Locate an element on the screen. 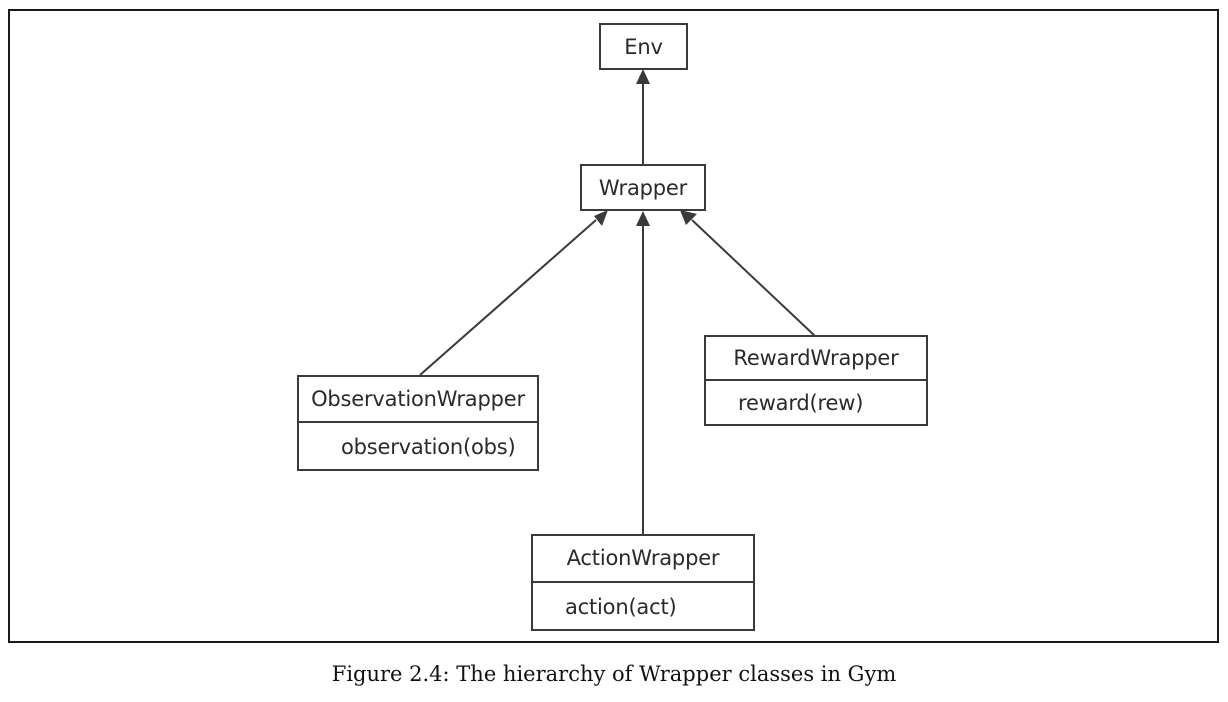 This screenshot has width=1228, height=702. observation-wrapper-class-box: ObservationWrapper observation(obs) is located at coordinates (418, 423).